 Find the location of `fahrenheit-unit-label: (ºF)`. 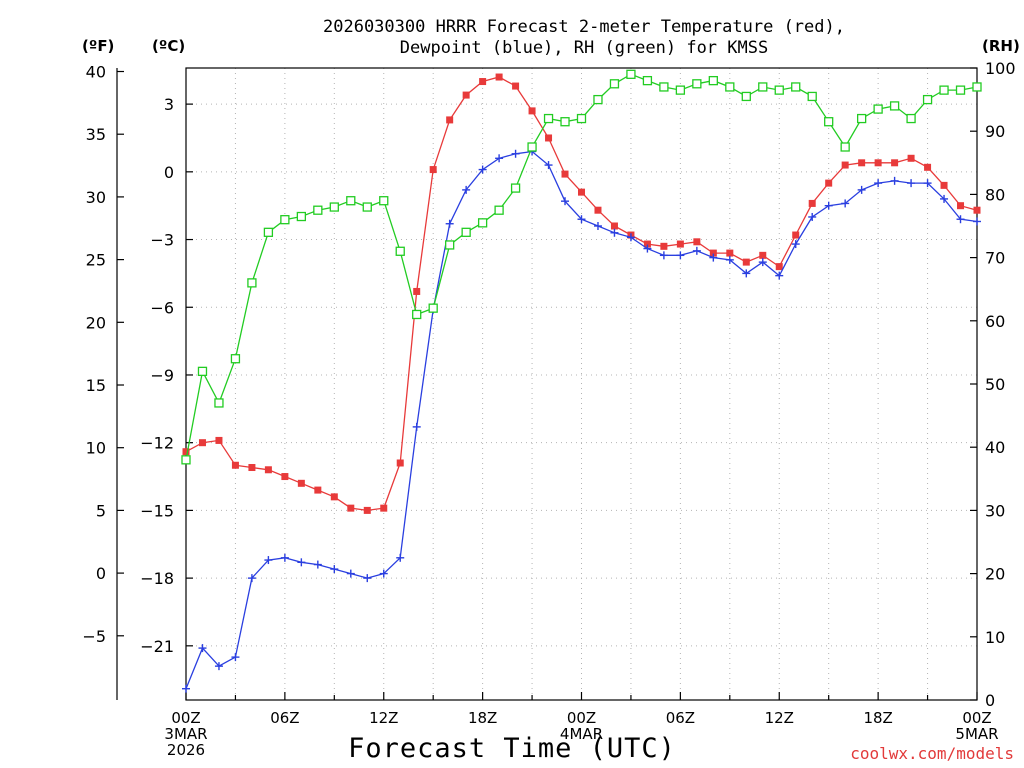

fahrenheit-unit-label: (ºF) is located at coordinates (98, 46).